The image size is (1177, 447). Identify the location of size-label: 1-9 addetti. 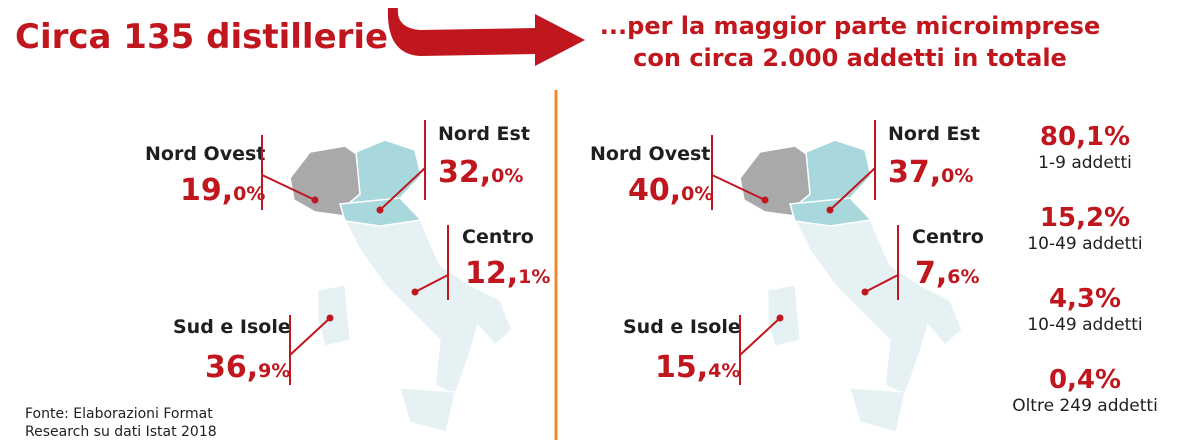
(1085, 163).